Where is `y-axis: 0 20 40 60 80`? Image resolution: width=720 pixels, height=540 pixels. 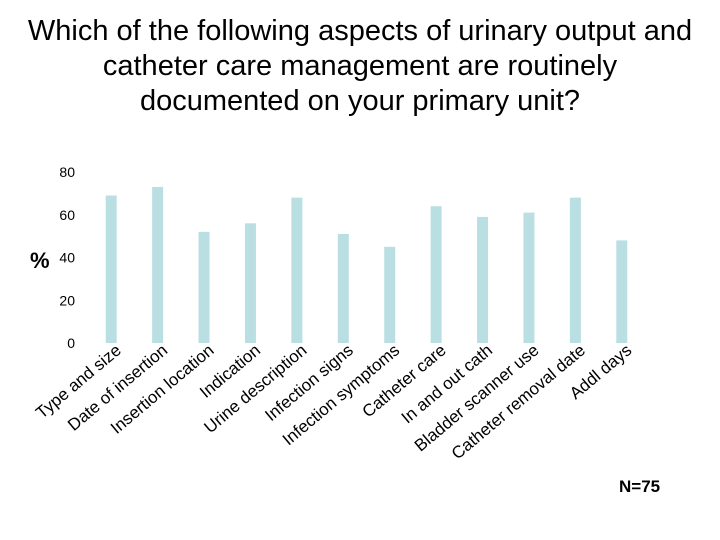 y-axis: 0 20 40 60 80 is located at coordinates (67, 257).